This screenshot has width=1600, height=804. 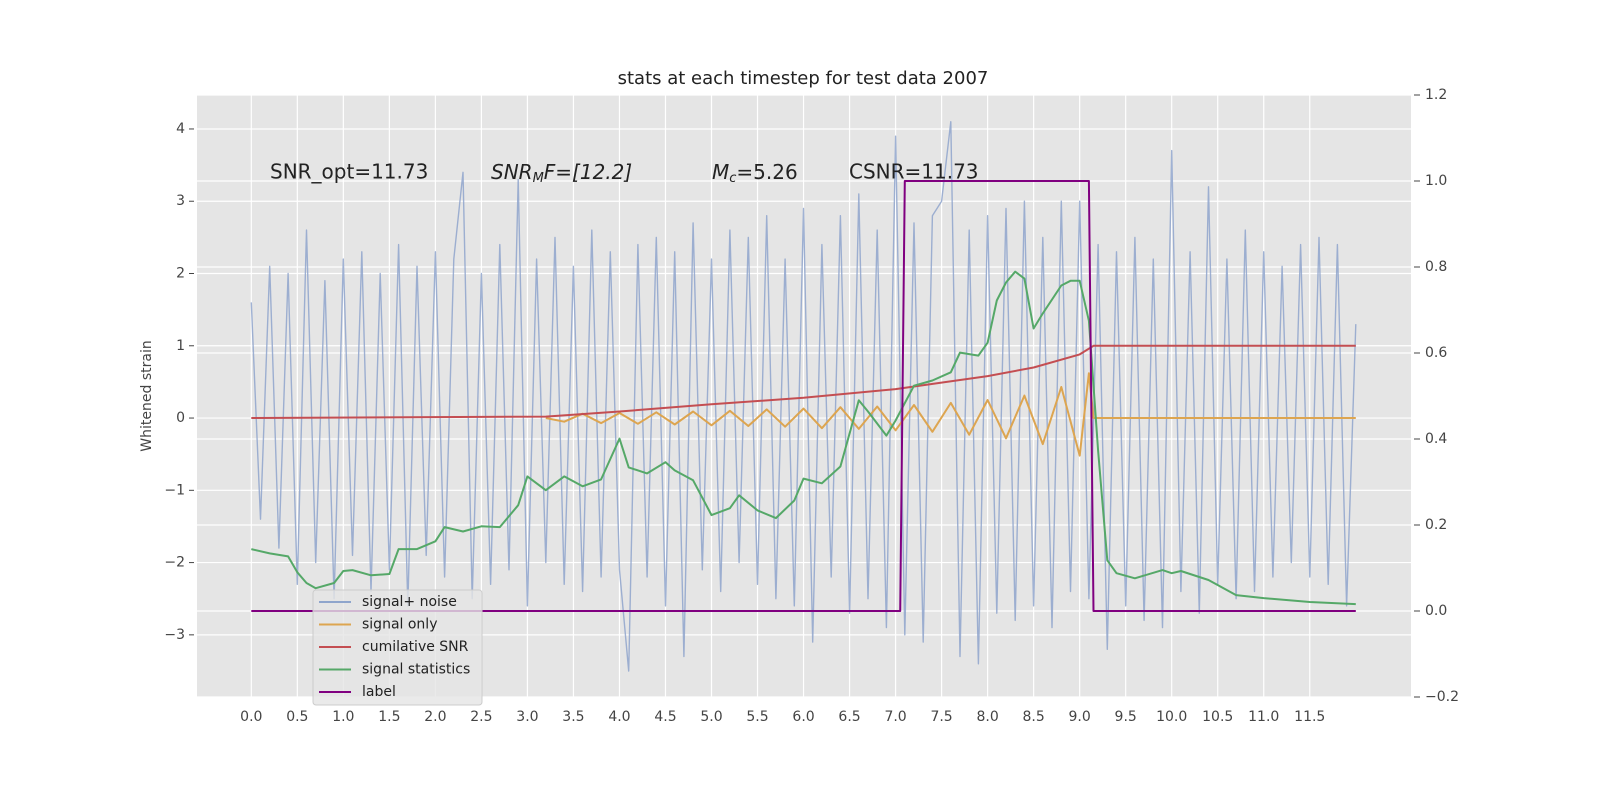 What do you see at coordinates (180, 201) in the screenshot?
I see `y-tick-label: 3` at bounding box center [180, 201].